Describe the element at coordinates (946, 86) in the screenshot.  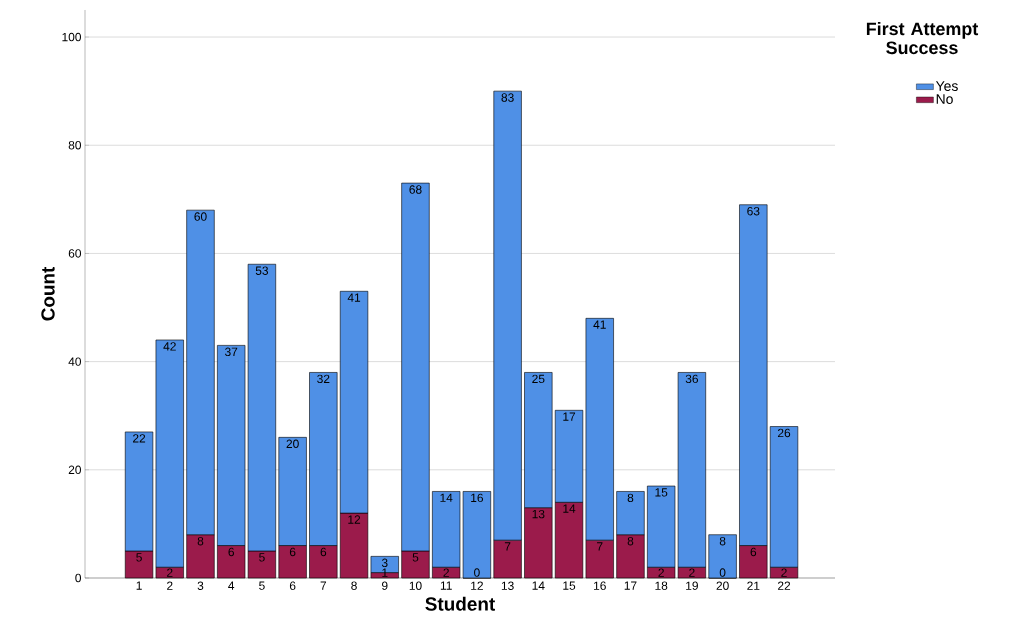
I see `legend-label: Yes` at that location.